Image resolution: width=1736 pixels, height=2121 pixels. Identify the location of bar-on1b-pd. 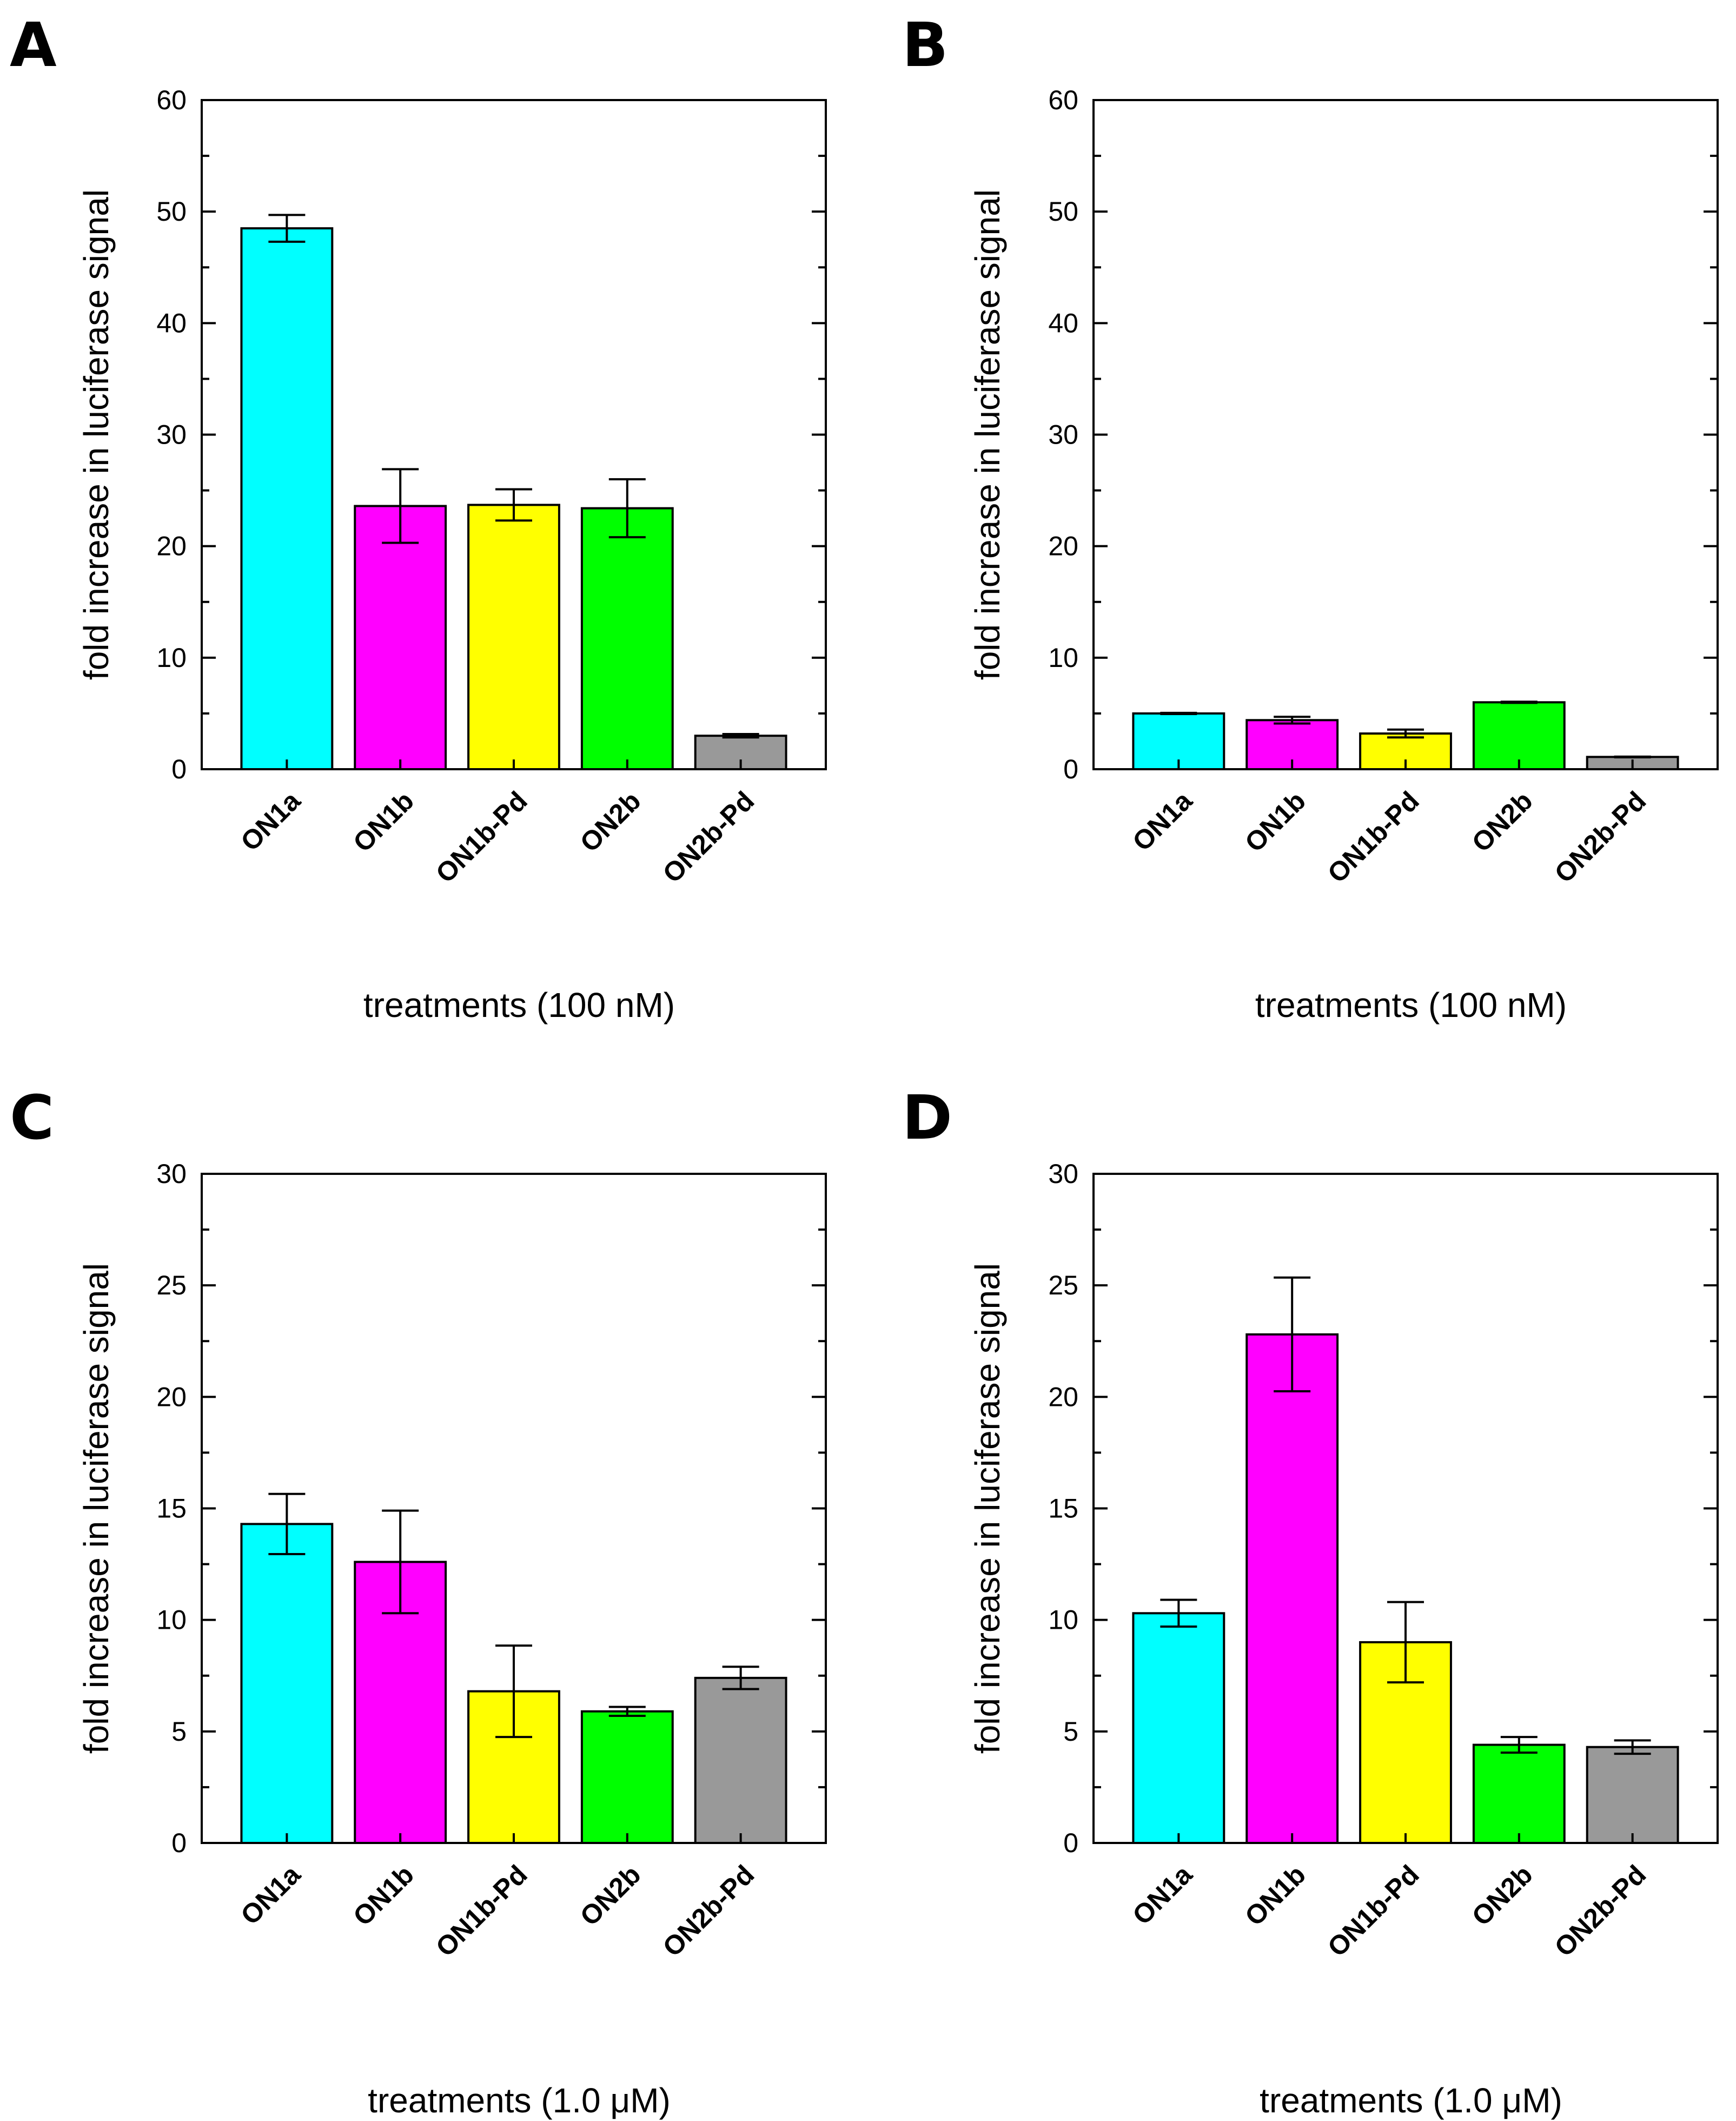
(513, 637).